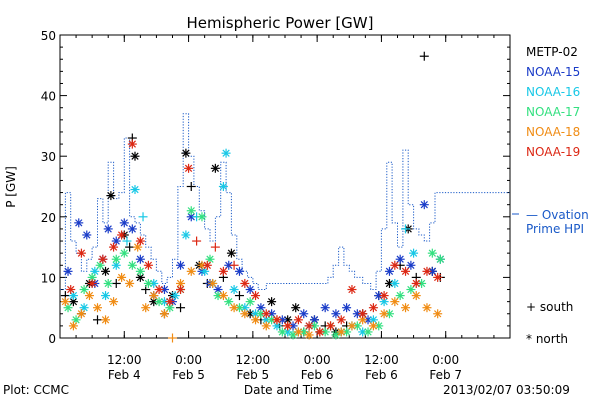 The image size is (600, 400). What do you see at coordinates (317, 375) in the screenshot?
I see `x-tick-date: Feb 6` at bounding box center [317, 375].